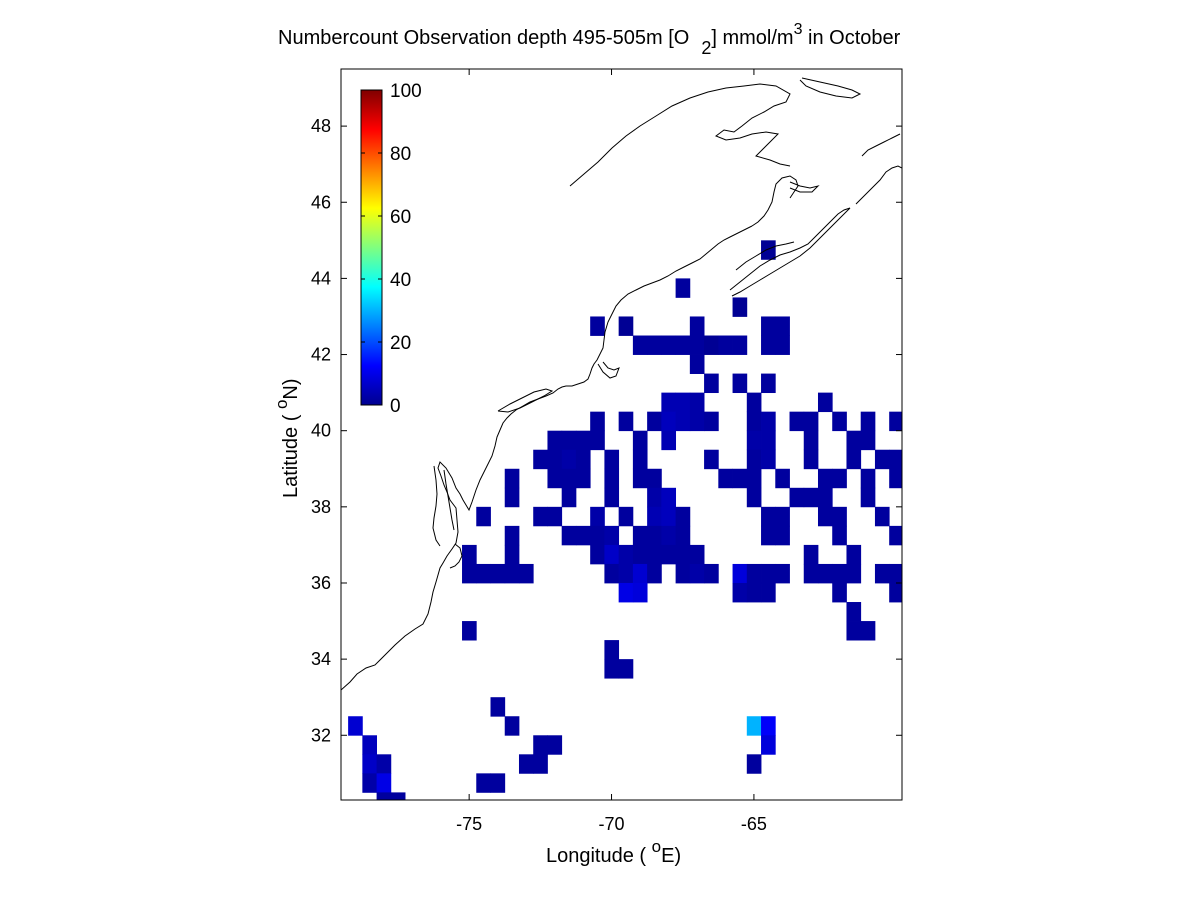 This screenshot has width=1200, height=900. What do you see at coordinates (400, 217) in the screenshot?
I see `colorbar-tick-label: 60` at bounding box center [400, 217].